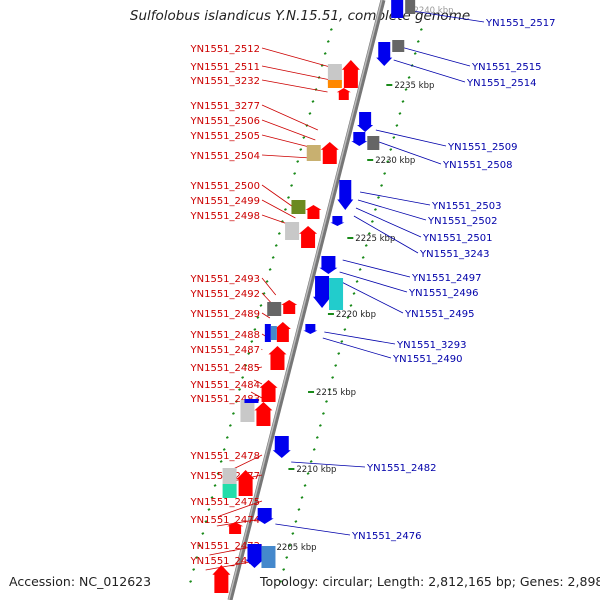 The height and width of the screenshot is (600, 600). What do you see at coordinates (225, 67) in the screenshot?
I see `forward-gene-label: YN1551_2511` at bounding box center [225, 67].